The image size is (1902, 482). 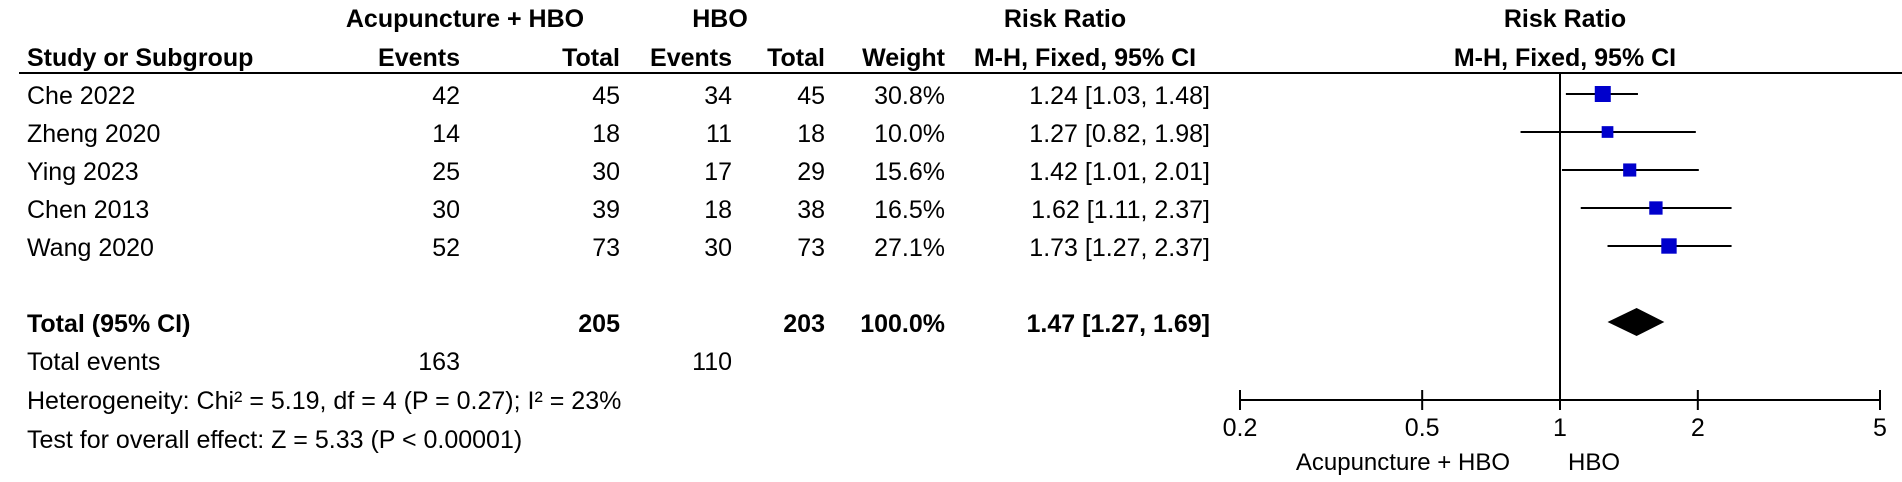 What do you see at coordinates (439, 362) in the screenshot?
I see `events1: 163` at bounding box center [439, 362].